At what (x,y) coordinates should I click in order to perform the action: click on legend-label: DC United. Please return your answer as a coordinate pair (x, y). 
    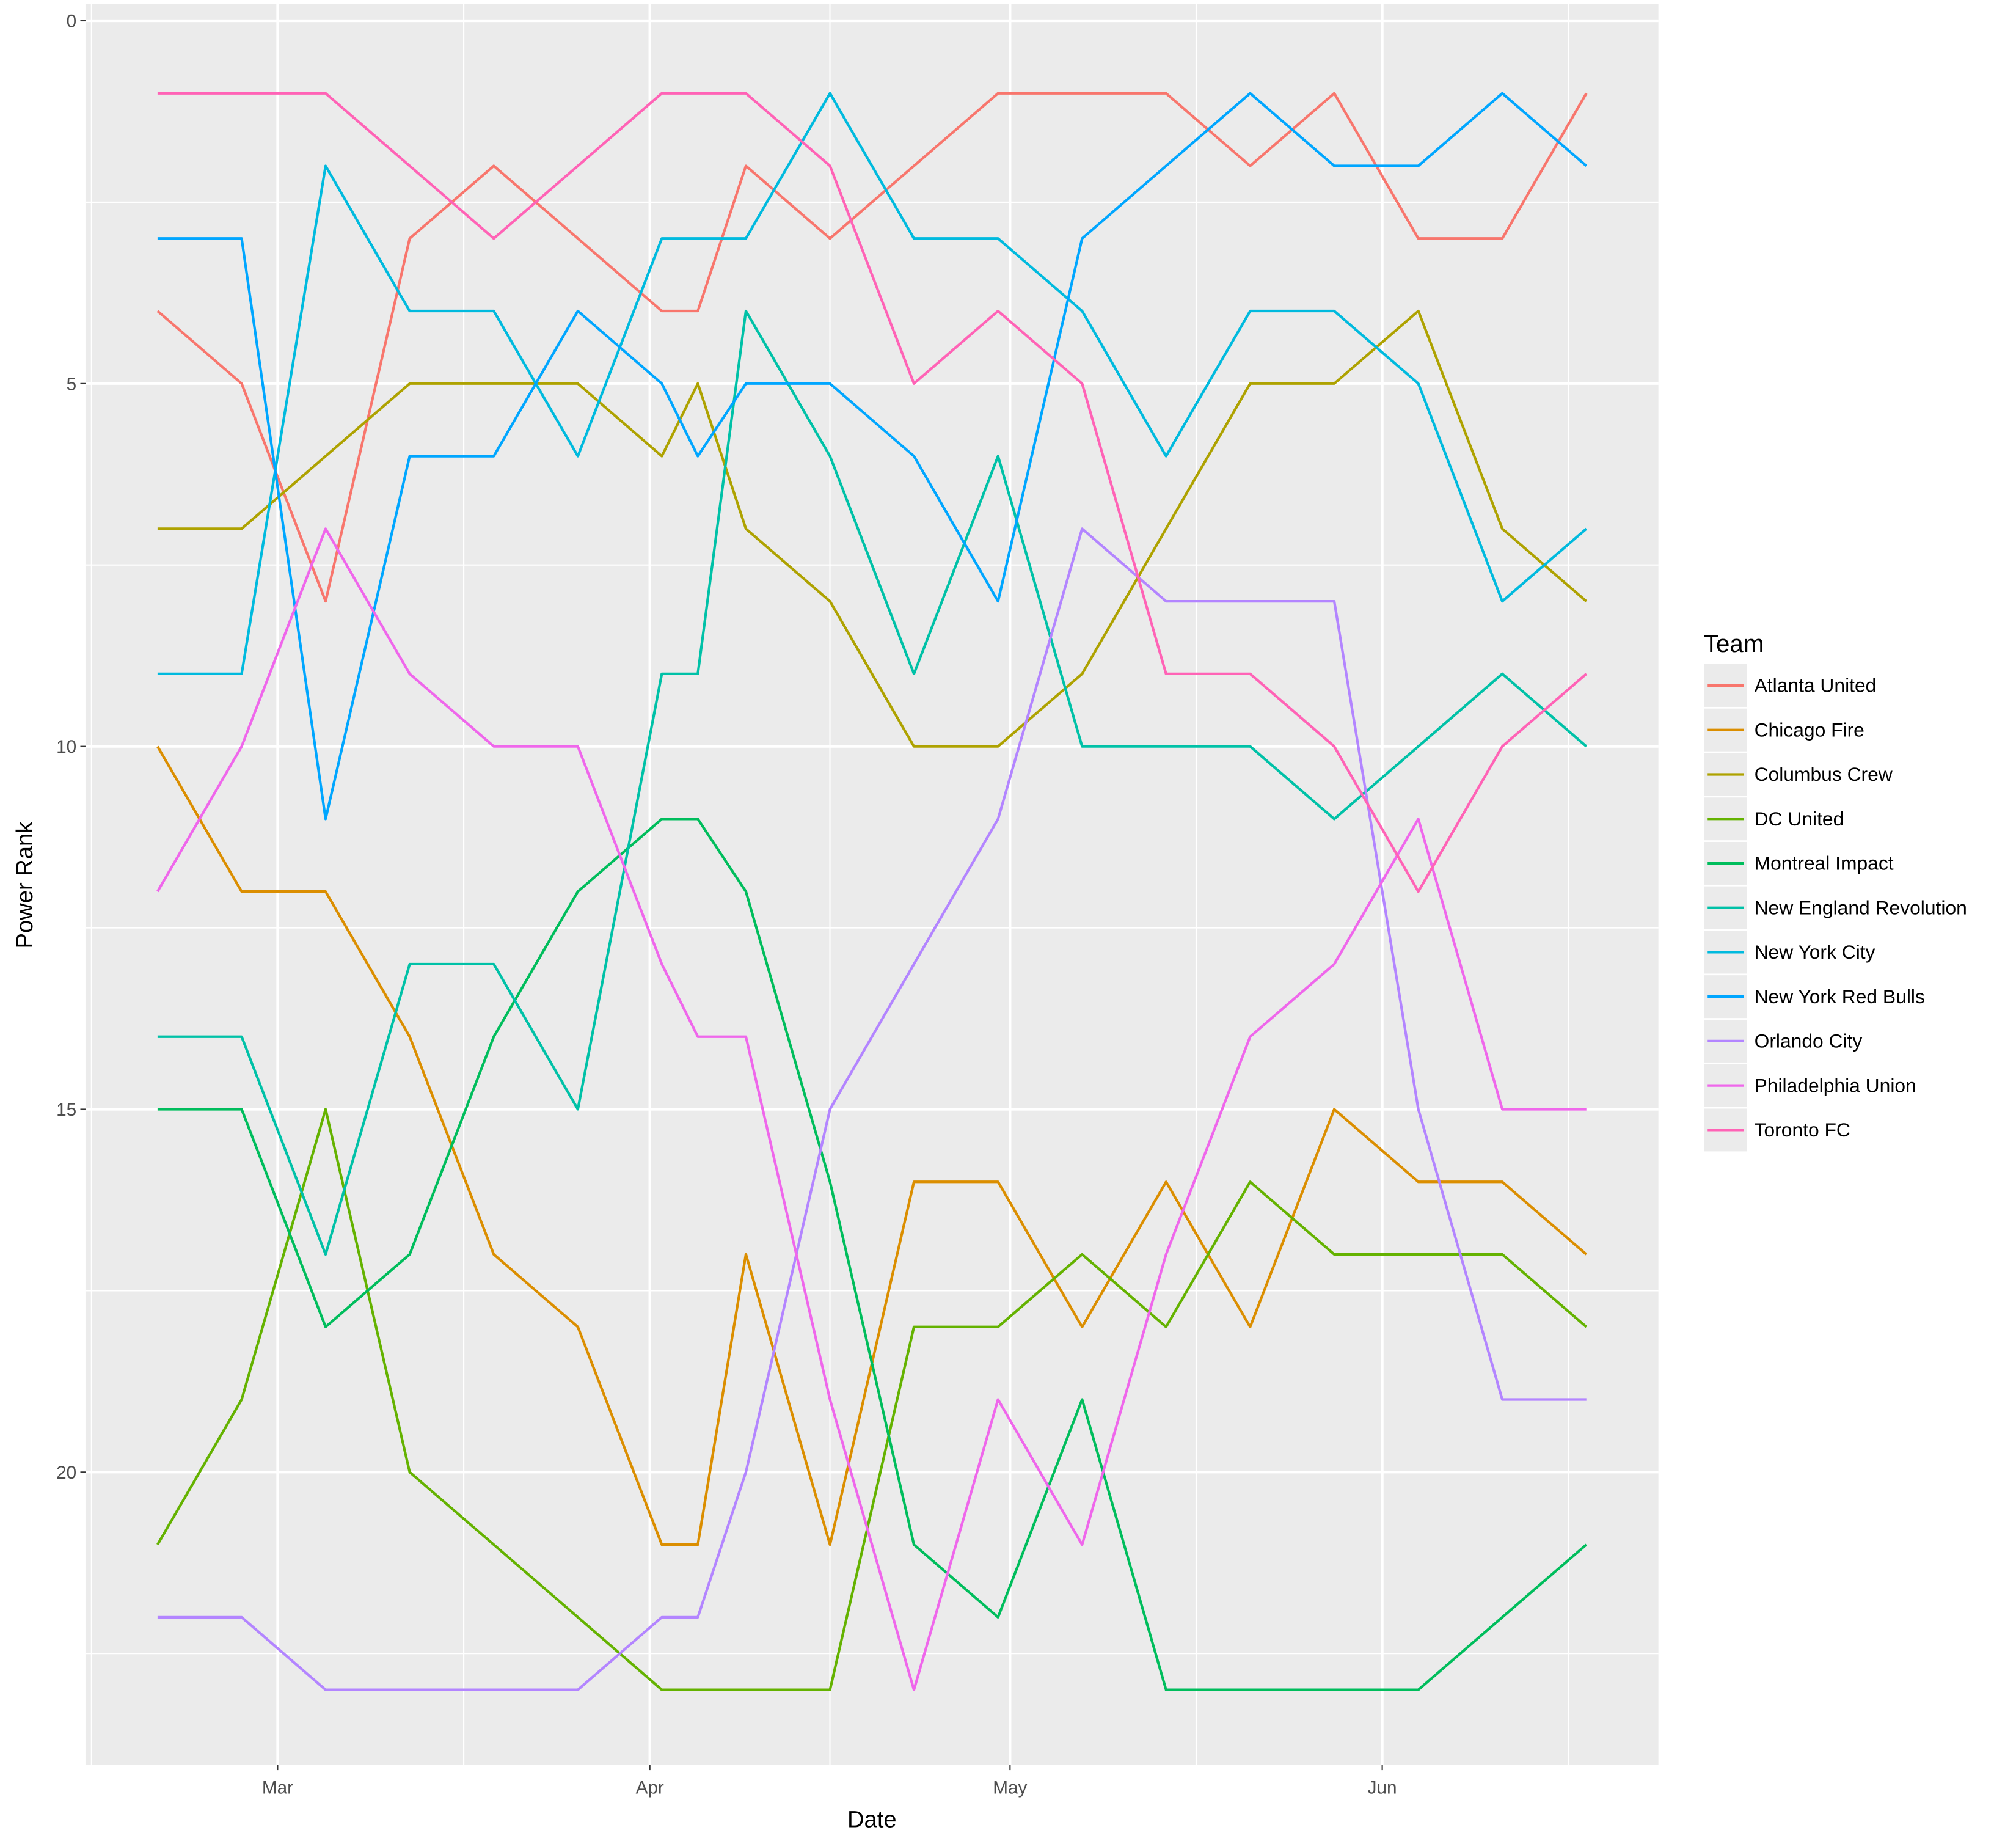
    Looking at the image, I should click on (1799, 819).